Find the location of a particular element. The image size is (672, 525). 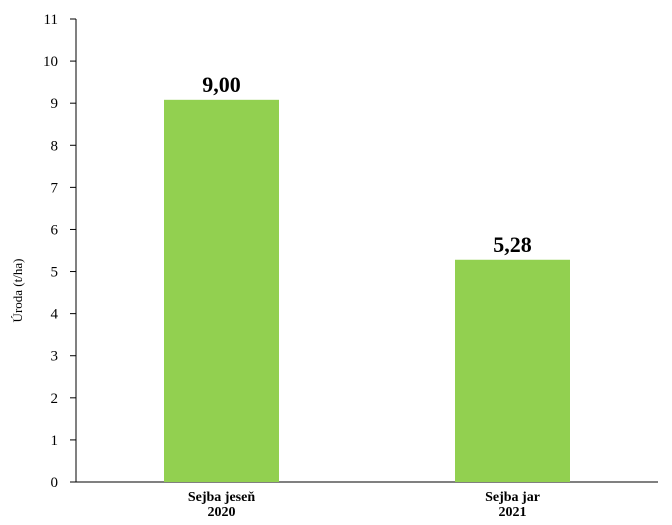

y-tick-label: 9 is located at coordinates (55, 104).